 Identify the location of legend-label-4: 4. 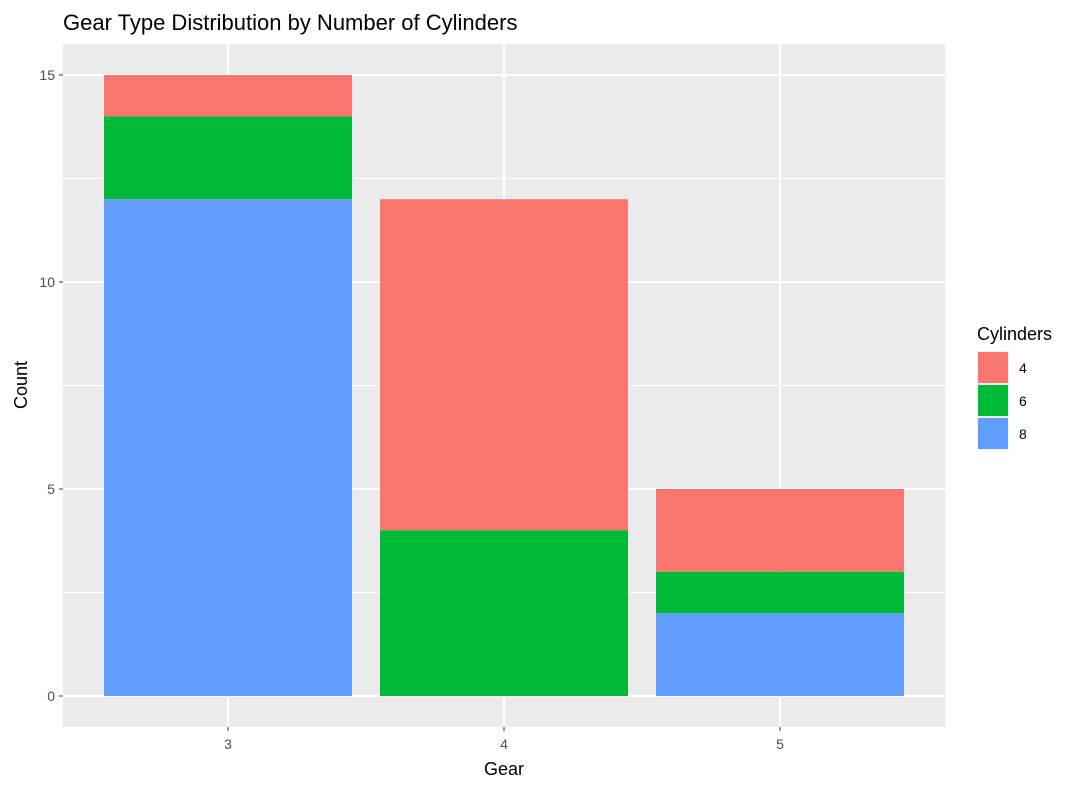
(1023, 368).